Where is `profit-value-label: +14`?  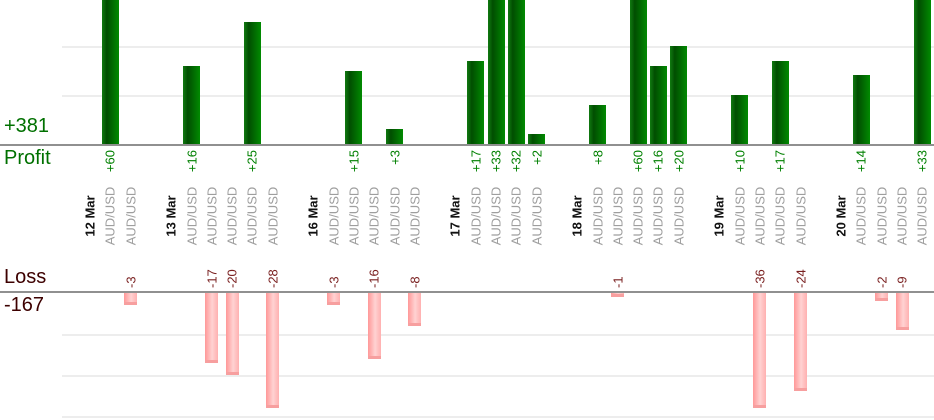 profit-value-label: +14 is located at coordinates (861, 161).